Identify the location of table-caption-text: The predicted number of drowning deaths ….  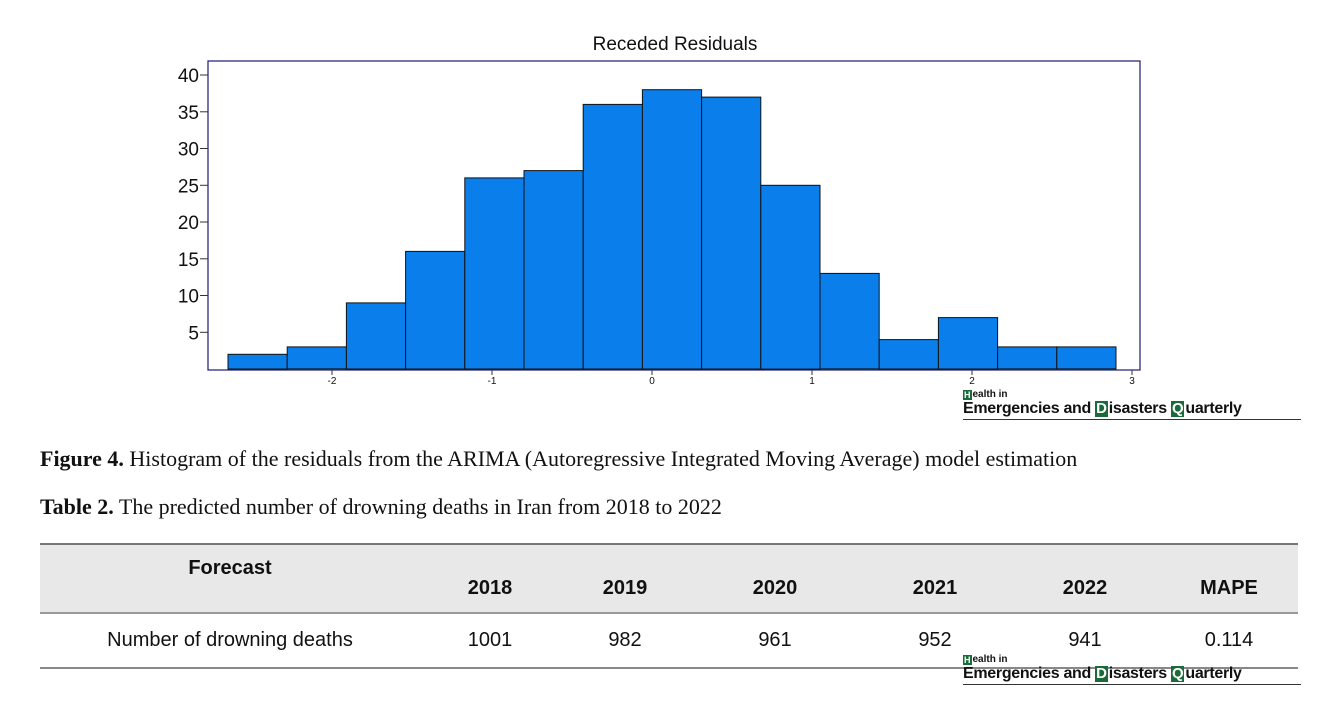
(417, 506).